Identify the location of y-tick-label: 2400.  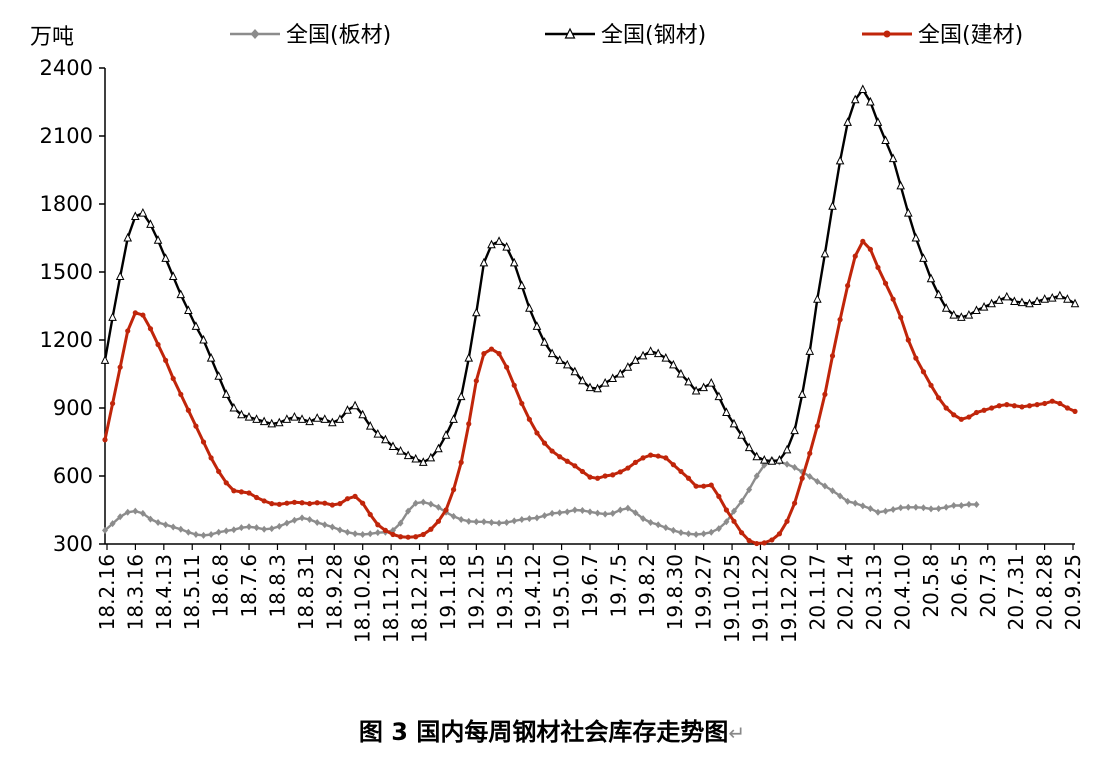
(66, 68).